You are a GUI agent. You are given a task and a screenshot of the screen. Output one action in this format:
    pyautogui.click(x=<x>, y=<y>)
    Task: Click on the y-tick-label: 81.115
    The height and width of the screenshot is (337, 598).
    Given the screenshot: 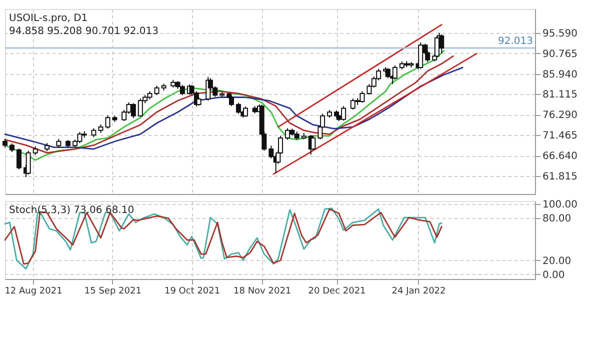 What is the action you would take?
    pyautogui.click(x=560, y=95)
    